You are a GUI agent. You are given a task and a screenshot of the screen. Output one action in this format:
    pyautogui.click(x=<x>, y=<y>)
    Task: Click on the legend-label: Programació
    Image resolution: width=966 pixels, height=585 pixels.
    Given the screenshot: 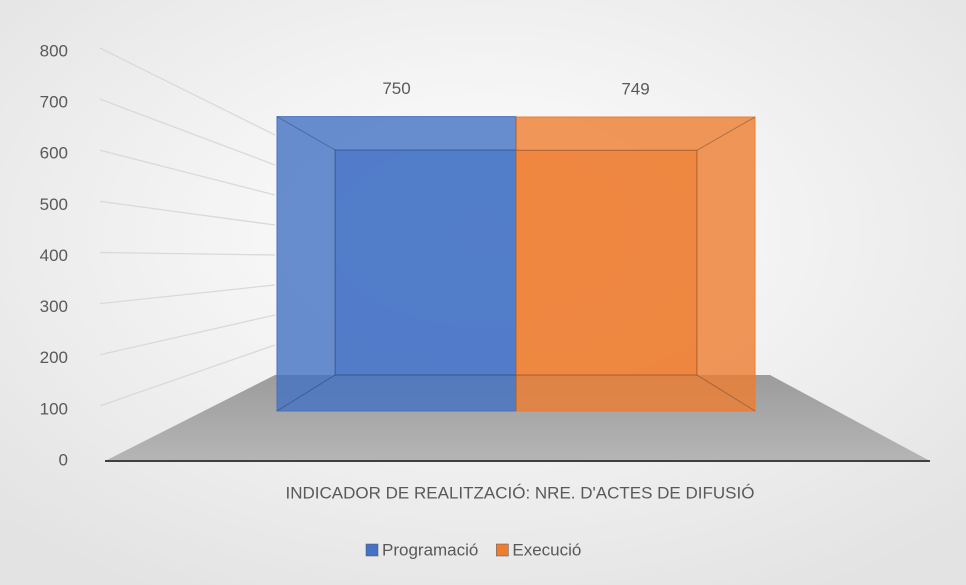 What is the action you would take?
    pyautogui.click(x=430, y=549)
    